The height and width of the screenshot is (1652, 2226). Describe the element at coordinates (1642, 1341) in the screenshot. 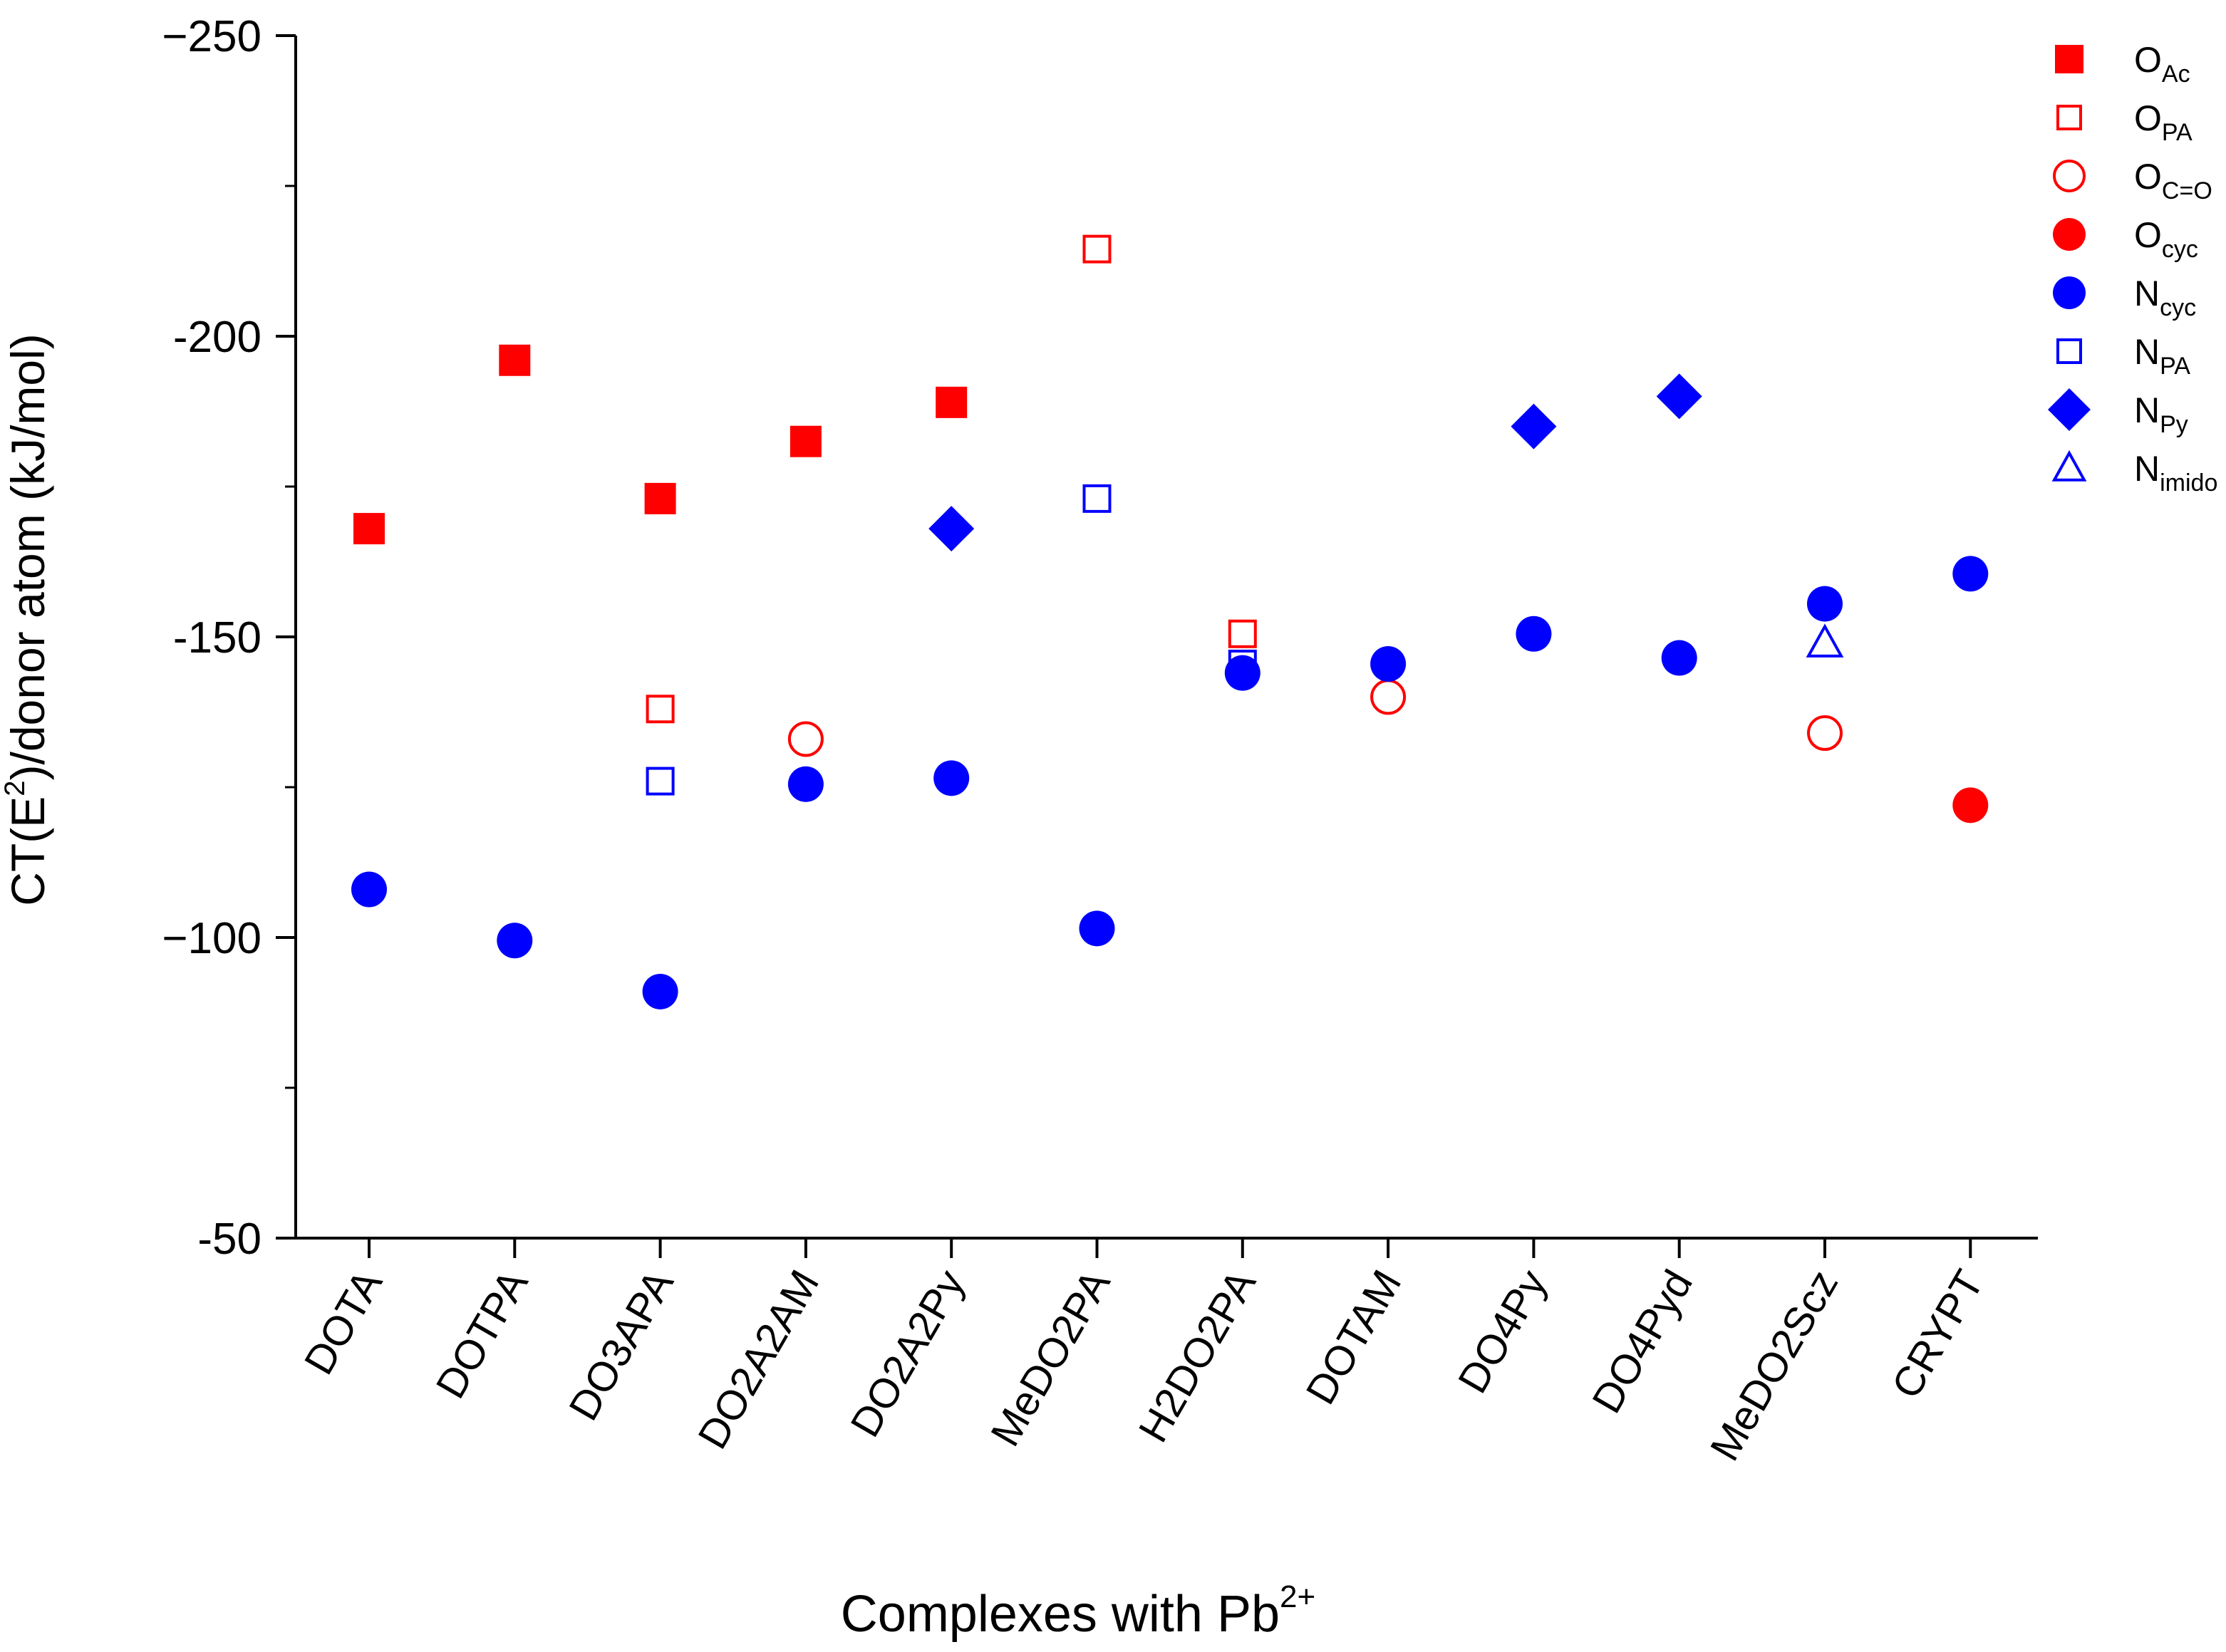

I see `x-tick-label: DO4Pyd` at that location.